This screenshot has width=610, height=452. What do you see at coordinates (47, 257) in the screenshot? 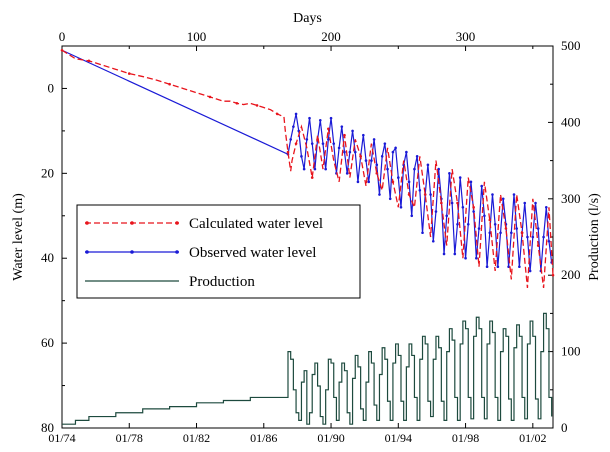
I see `left-tick-label: 40` at bounding box center [47, 257].